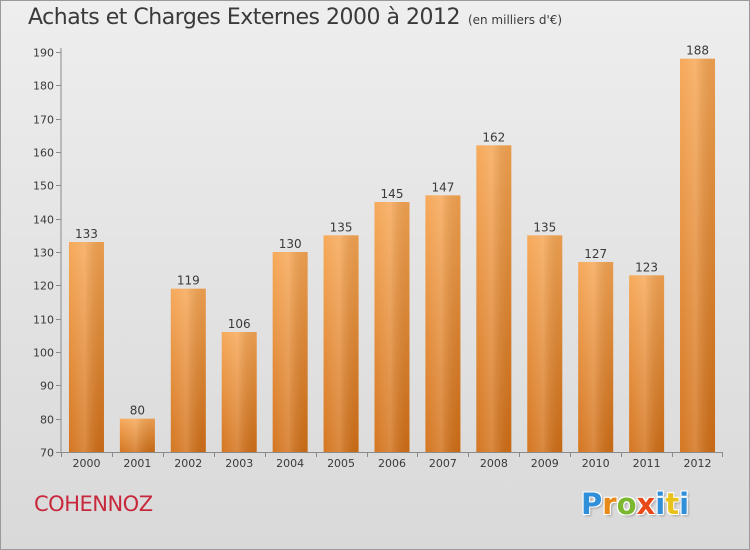 The height and width of the screenshot is (550, 750). I want to click on x-tick-label: 2012, so click(698, 463).